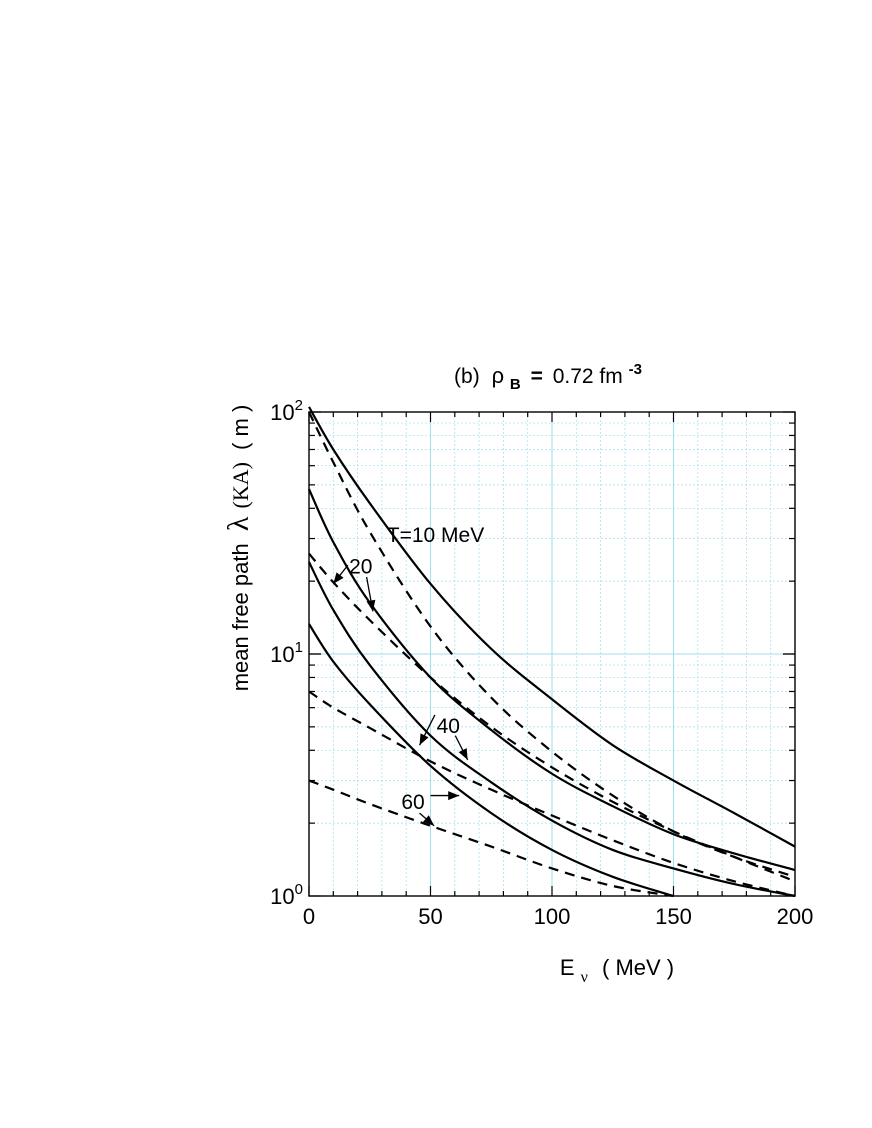  I want to click on y-tick-label: 10², so click(286, 411).